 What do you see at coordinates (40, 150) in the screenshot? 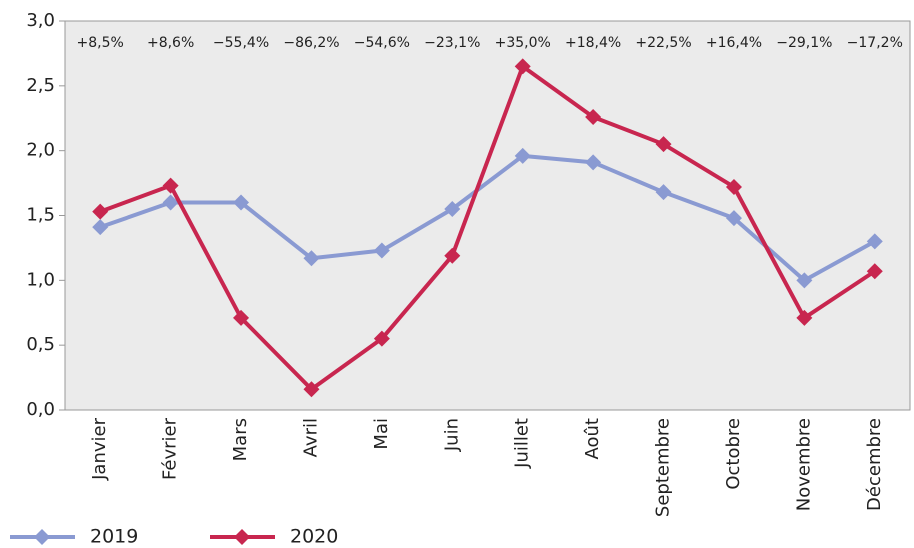
I see `y-tick-label: 2,0` at bounding box center [40, 150].